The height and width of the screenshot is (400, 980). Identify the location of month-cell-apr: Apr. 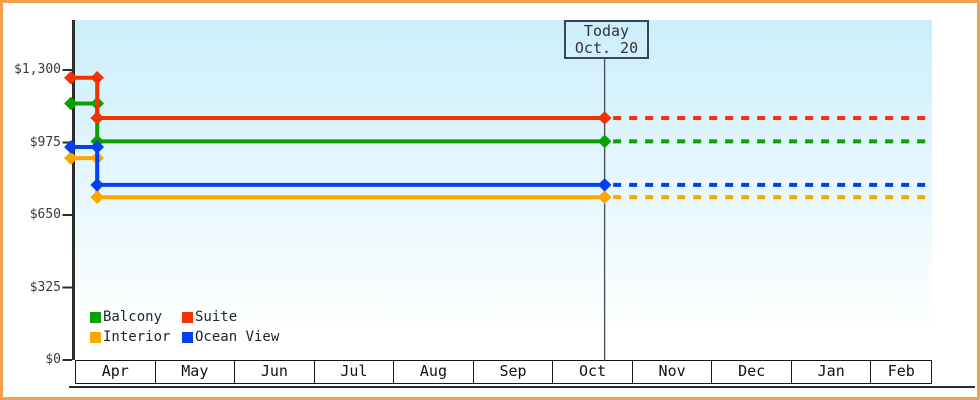
(116, 372).